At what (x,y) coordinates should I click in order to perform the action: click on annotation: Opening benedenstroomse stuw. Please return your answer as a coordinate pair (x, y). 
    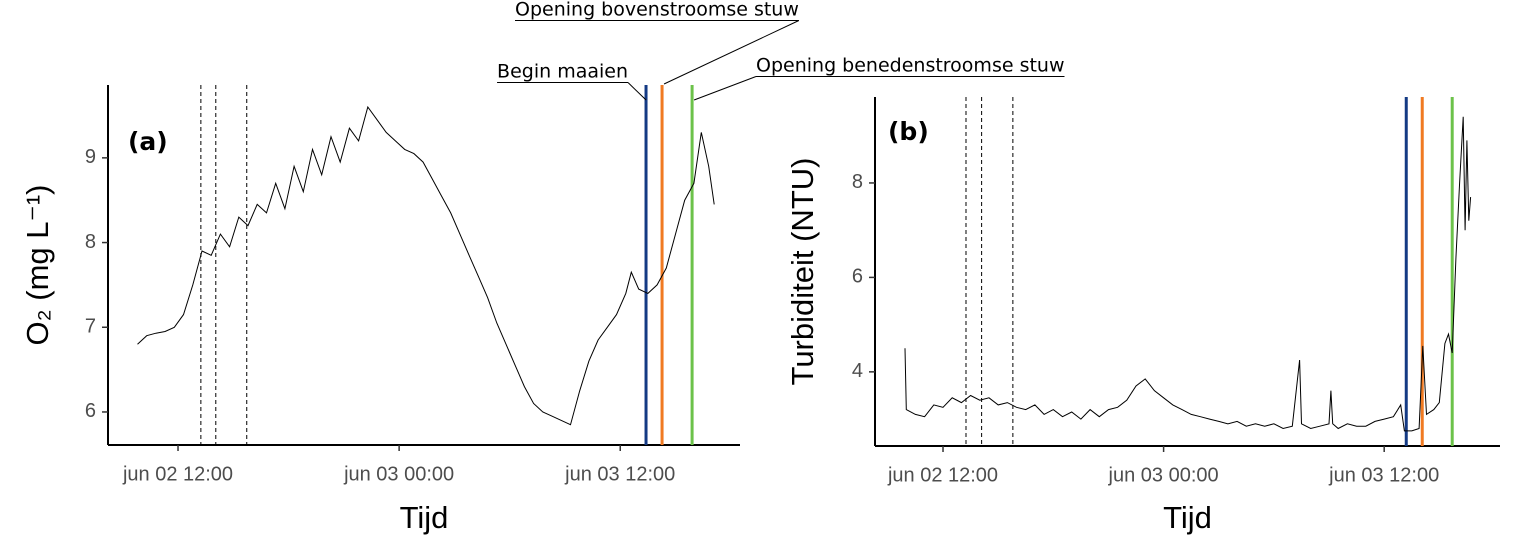
    Looking at the image, I should click on (910, 66).